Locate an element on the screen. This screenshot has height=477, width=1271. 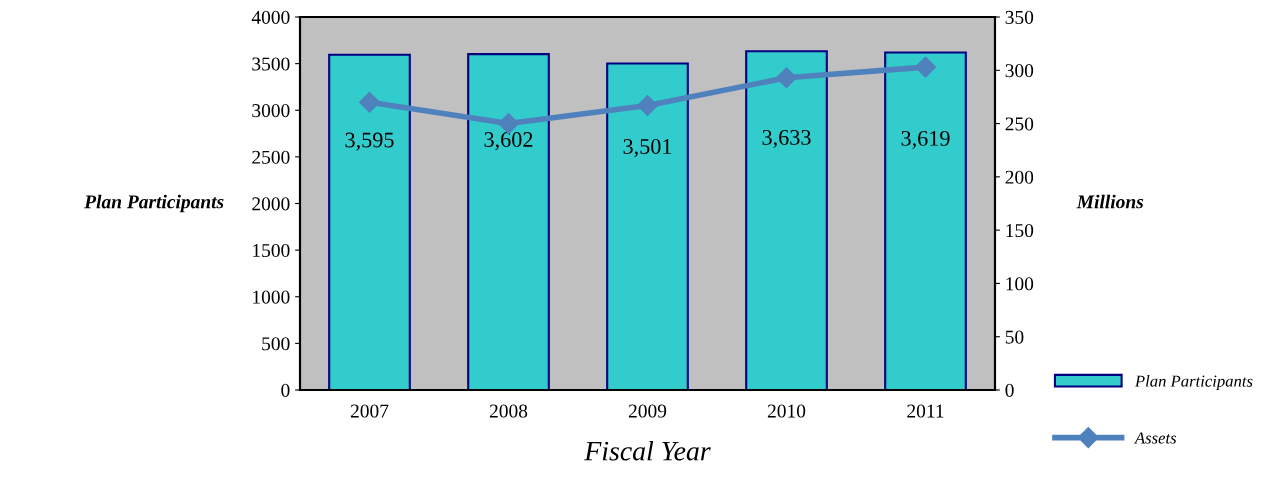
y2-tick-label: 350 is located at coordinates (1019, 17).